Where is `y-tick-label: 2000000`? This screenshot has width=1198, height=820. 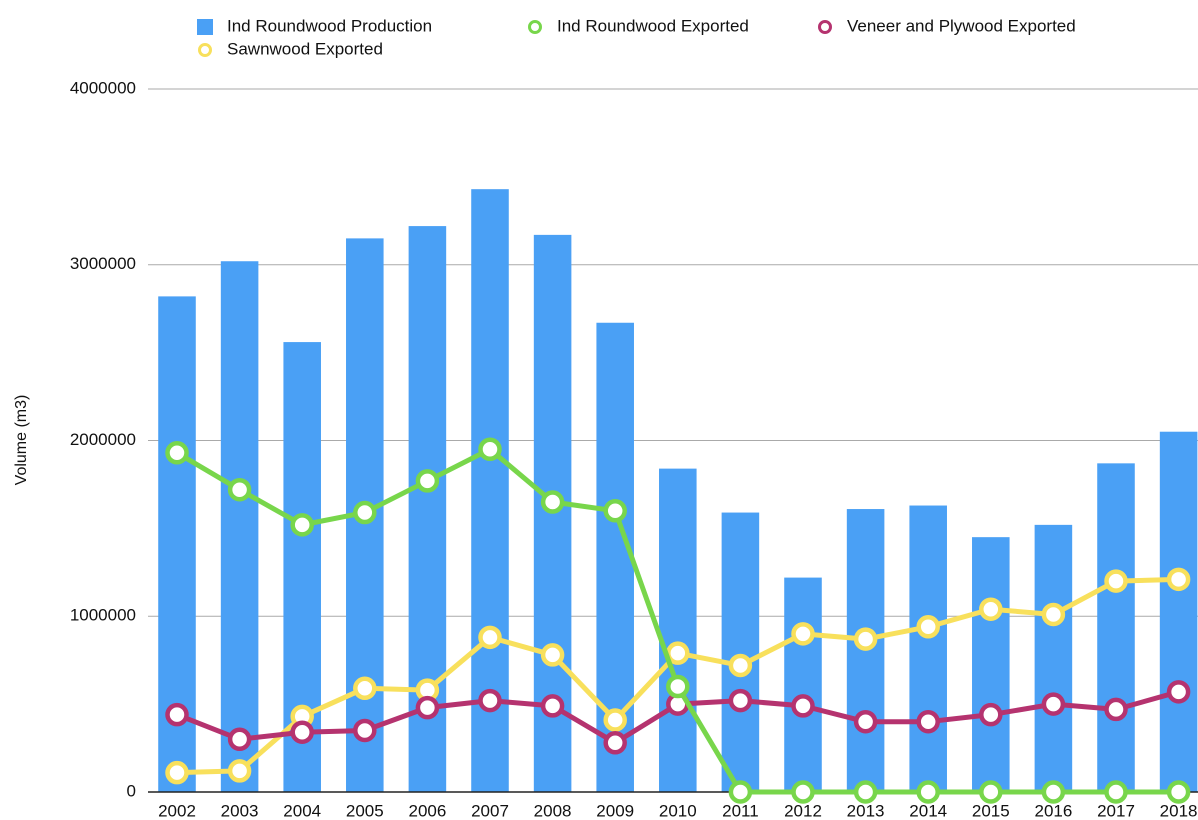 y-tick-label: 2000000 is located at coordinates (103, 439).